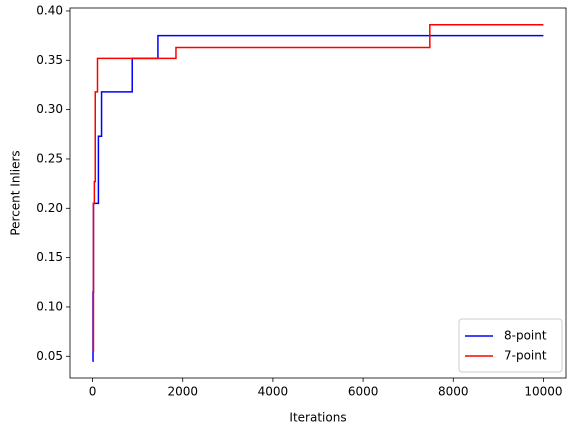 This screenshot has width=576, height=435. Describe the element at coordinates (453, 392) in the screenshot. I see `x-tick-label: 8000` at that location.